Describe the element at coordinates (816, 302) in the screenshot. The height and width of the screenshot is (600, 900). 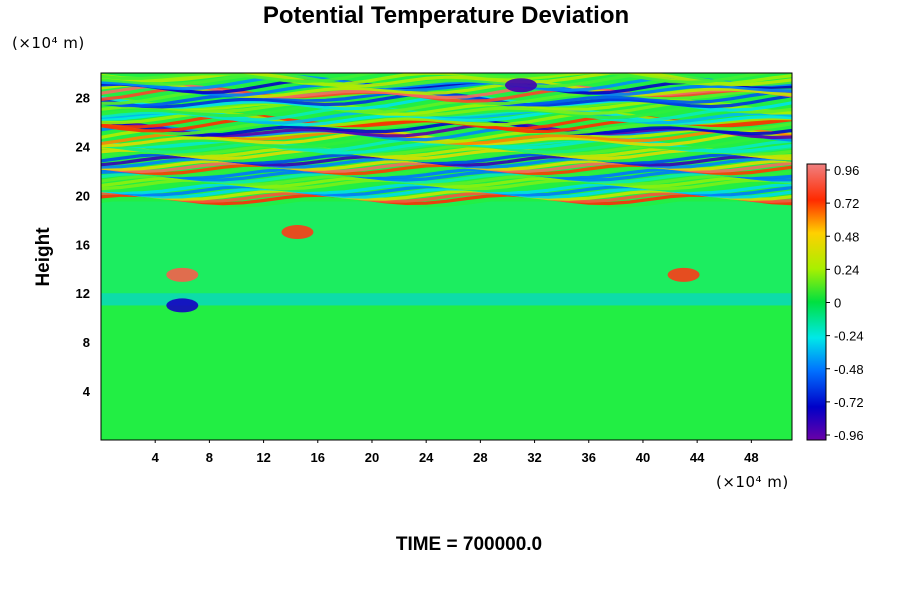
I see `colorbar-scale` at that location.